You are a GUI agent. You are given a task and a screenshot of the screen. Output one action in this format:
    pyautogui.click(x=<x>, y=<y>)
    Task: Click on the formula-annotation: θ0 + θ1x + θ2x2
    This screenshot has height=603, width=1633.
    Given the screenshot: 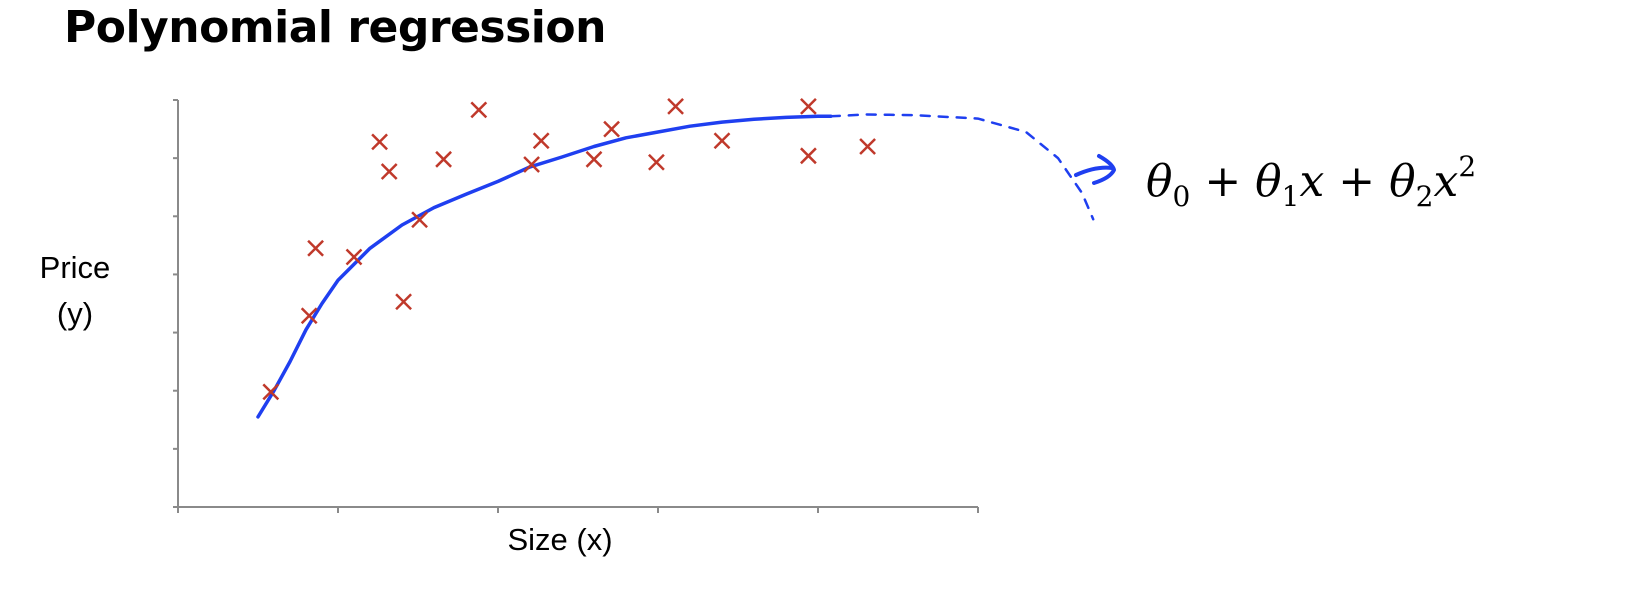 What is the action you would take?
    pyautogui.click(x=1275, y=181)
    